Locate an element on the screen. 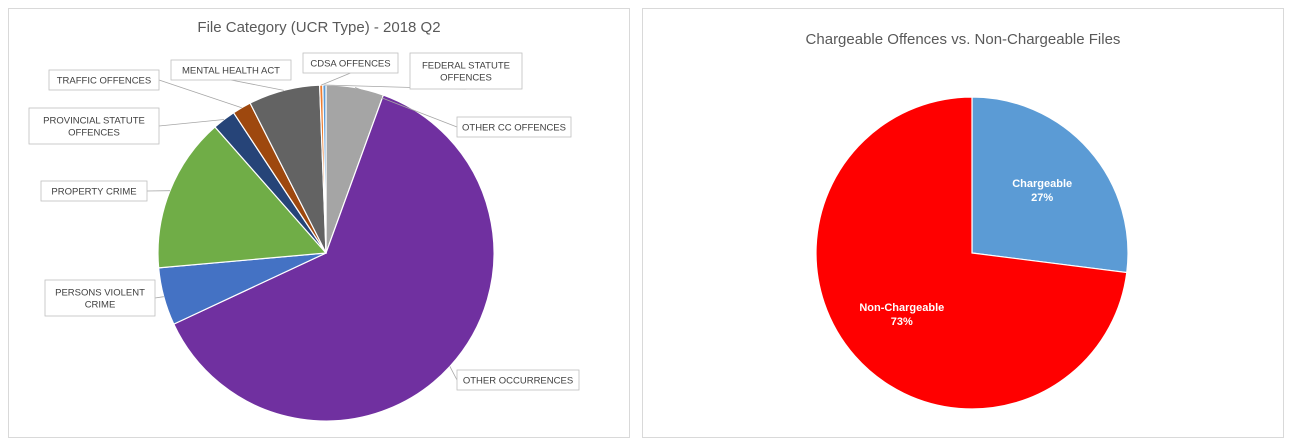  leader-line-cdsa-offences is located at coordinates (336, 79).